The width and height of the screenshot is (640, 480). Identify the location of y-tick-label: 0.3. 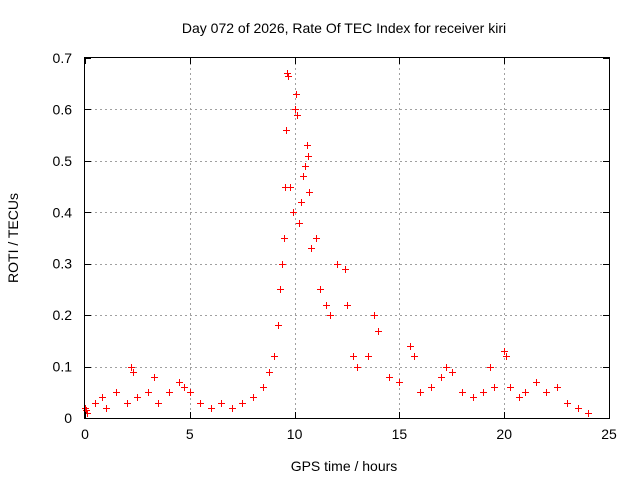
(63, 264).